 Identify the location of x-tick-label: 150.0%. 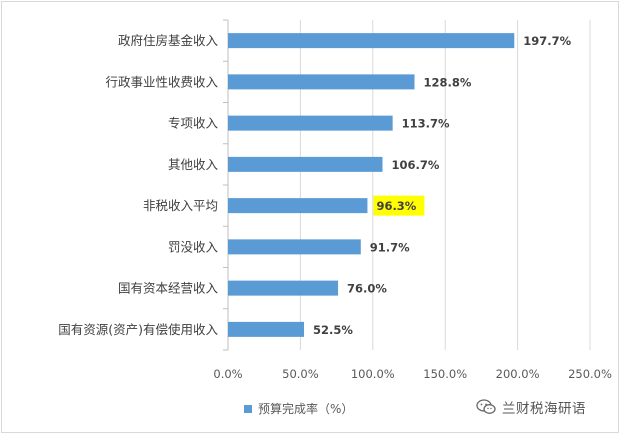
(445, 374).